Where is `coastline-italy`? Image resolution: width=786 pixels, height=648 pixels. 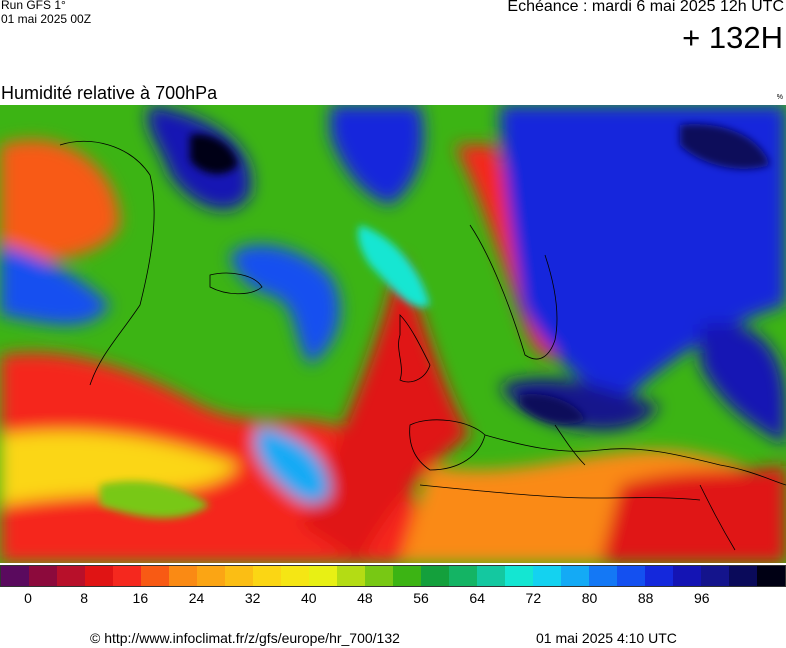 coastline-italy is located at coordinates (570, 445).